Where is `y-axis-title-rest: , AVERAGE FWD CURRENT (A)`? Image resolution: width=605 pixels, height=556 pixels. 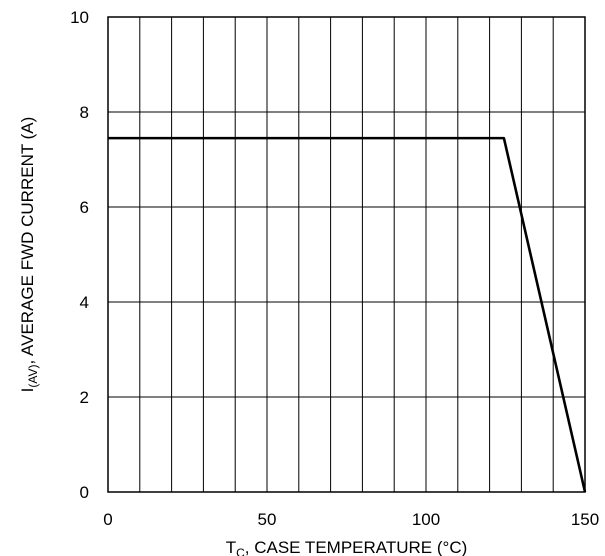
y-axis-title-rest: , AVERAGE FWD CURRENT (A) is located at coordinates (27, 241).